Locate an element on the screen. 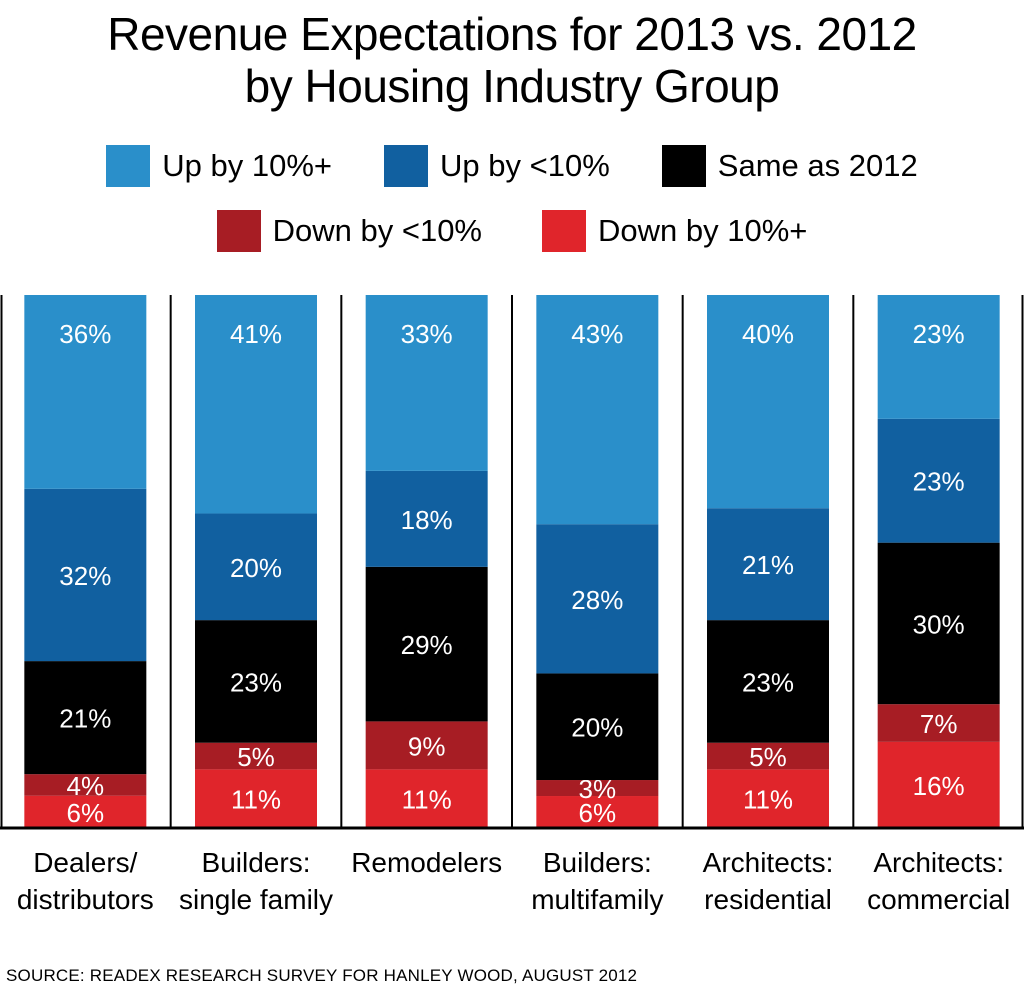 Image resolution: width=1024 pixels, height=1000 pixels. data-label: 28% is located at coordinates (597, 600).